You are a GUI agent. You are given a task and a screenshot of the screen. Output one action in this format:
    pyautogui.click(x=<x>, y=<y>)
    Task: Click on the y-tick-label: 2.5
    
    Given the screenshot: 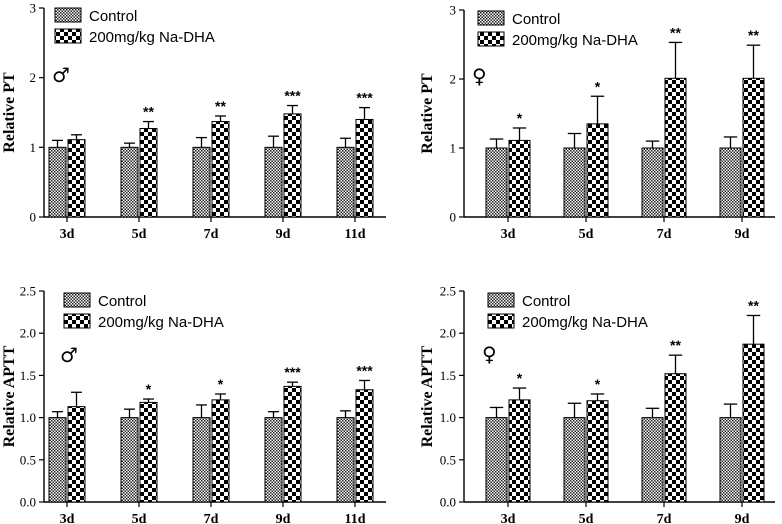 What is the action you would take?
    pyautogui.click(x=448, y=291)
    